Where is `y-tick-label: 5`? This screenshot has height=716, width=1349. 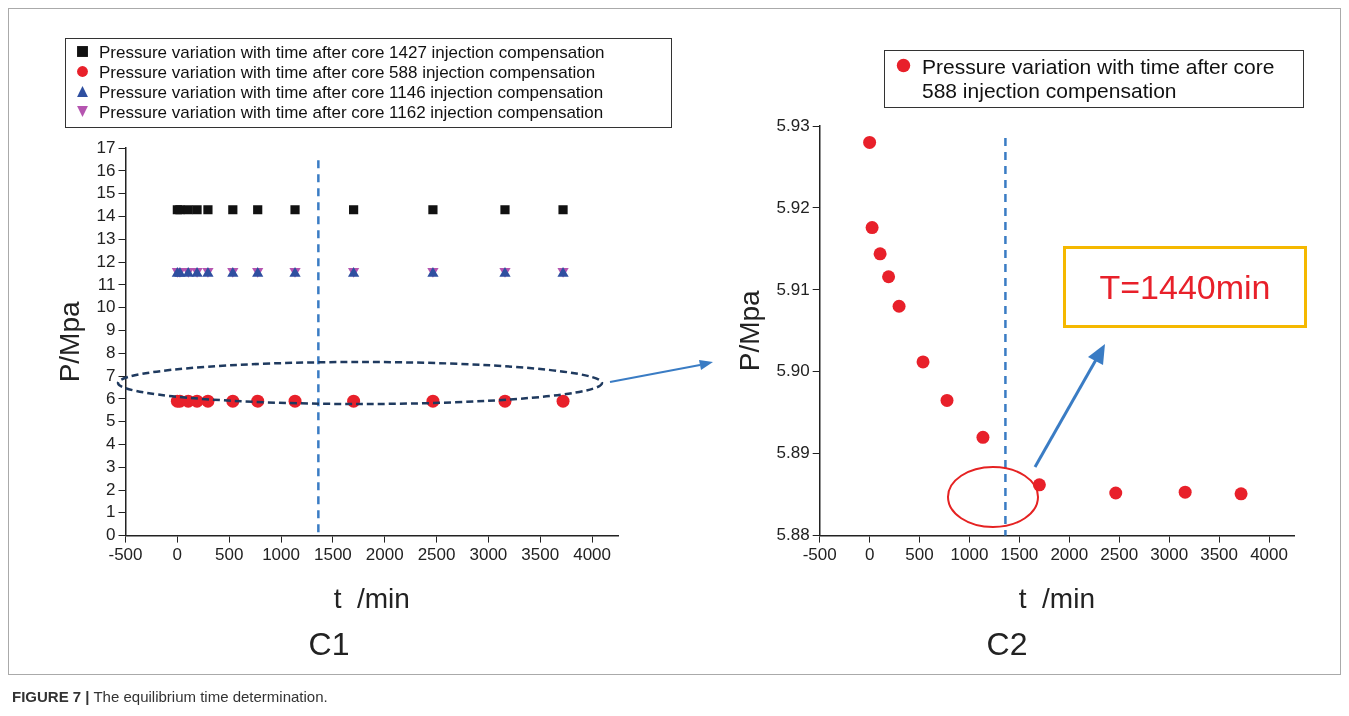 y-tick-label: 5 is located at coordinates (111, 421).